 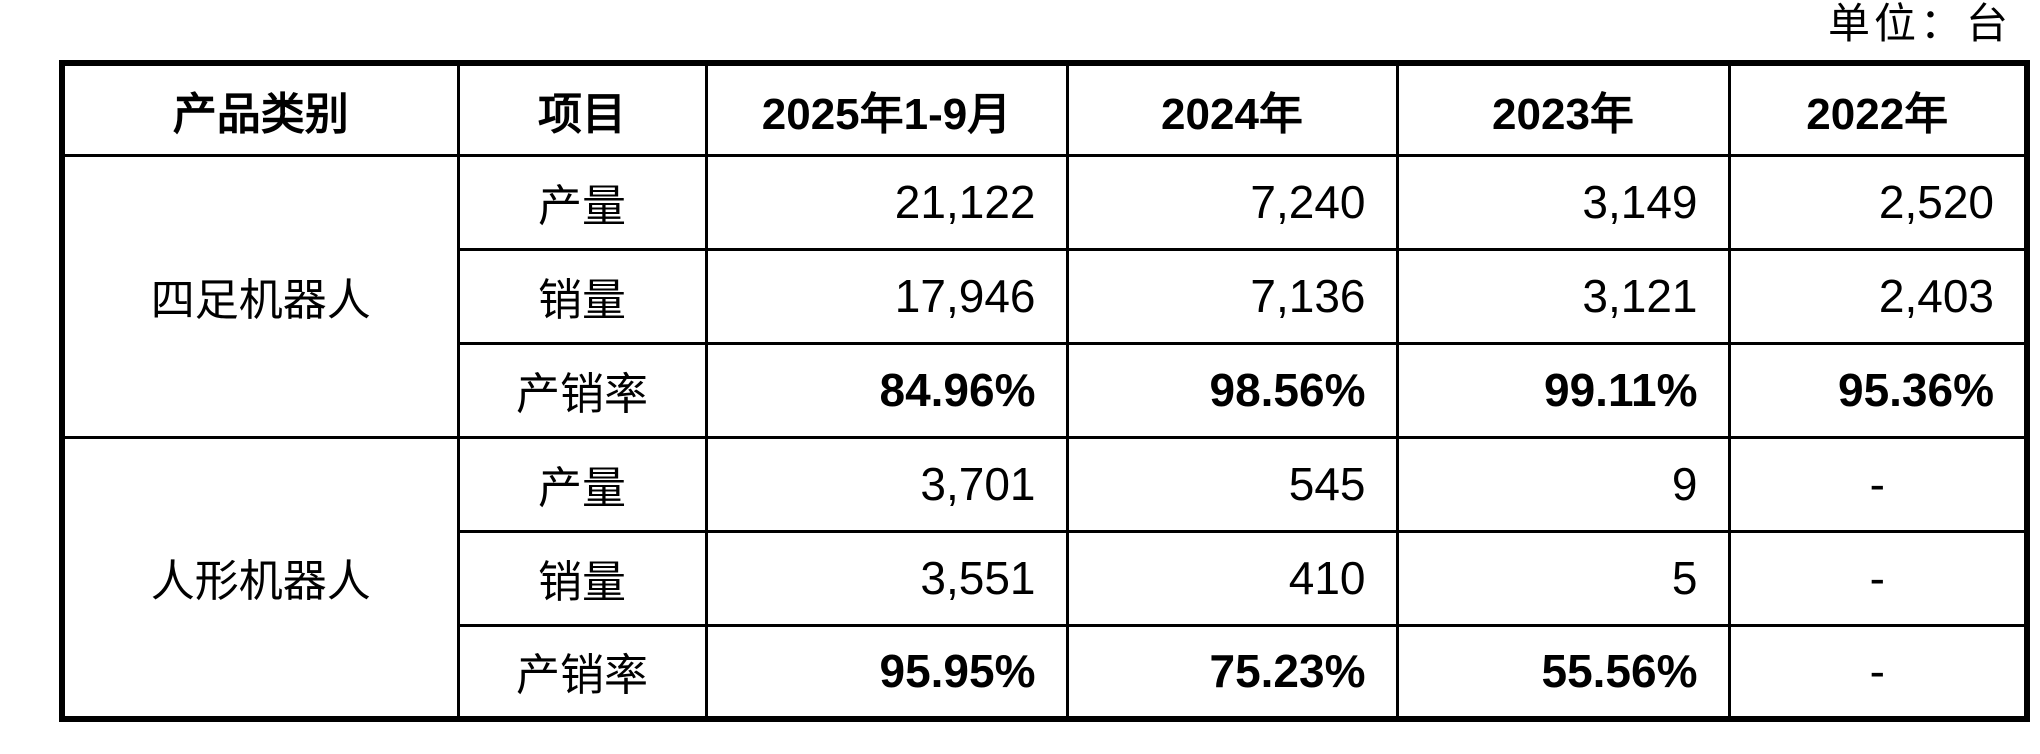 I want to click on cell-value: 95.36%, so click(x=1878, y=390).